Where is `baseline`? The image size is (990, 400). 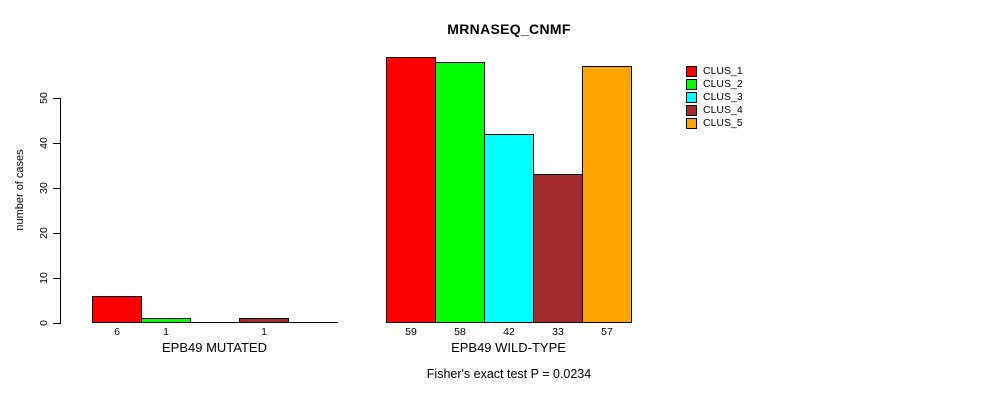
baseline is located at coordinates (215, 322).